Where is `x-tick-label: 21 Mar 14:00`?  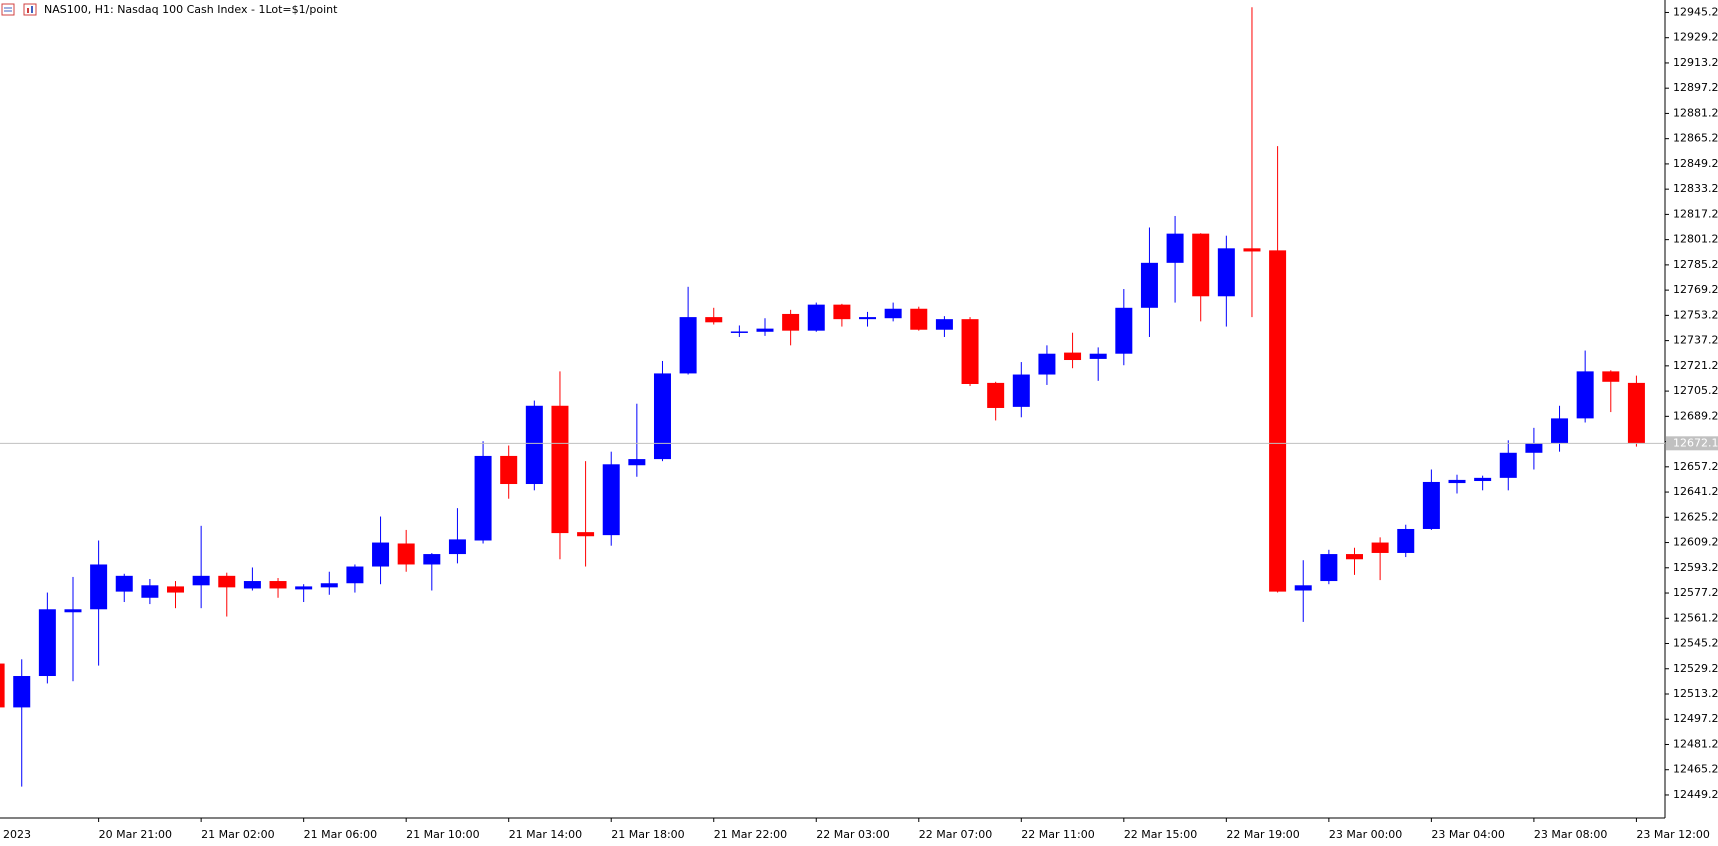 x-tick-label: 21 Mar 14:00 is located at coordinates (545, 834).